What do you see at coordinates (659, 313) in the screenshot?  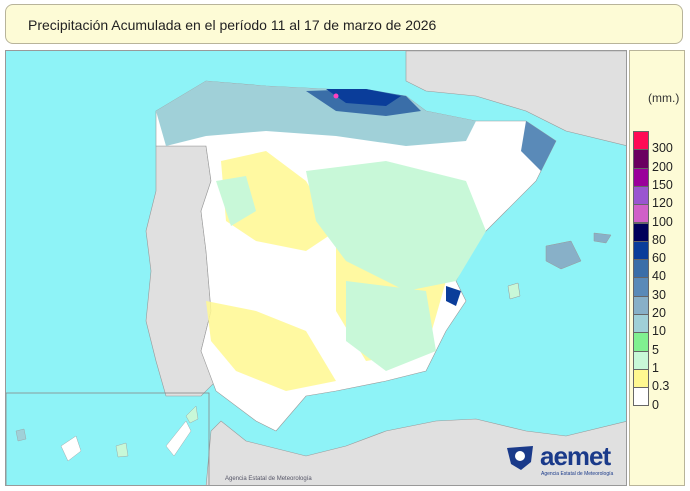 I see `legend-label: 20` at bounding box center [659, 313].